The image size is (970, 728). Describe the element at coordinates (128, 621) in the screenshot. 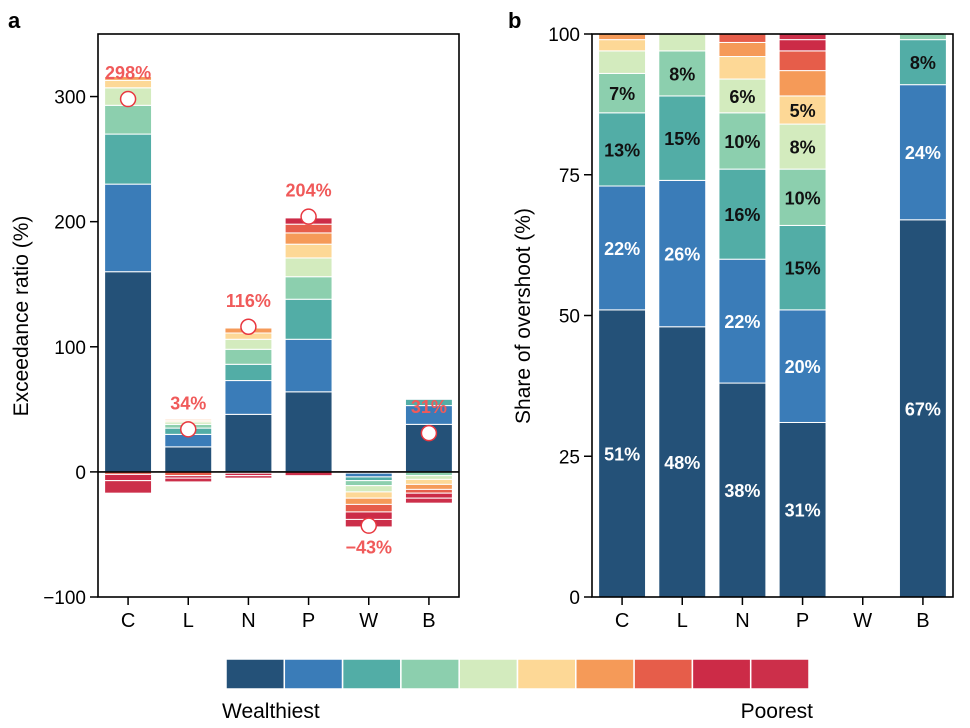

I see `x-tick-label: C` at that location.